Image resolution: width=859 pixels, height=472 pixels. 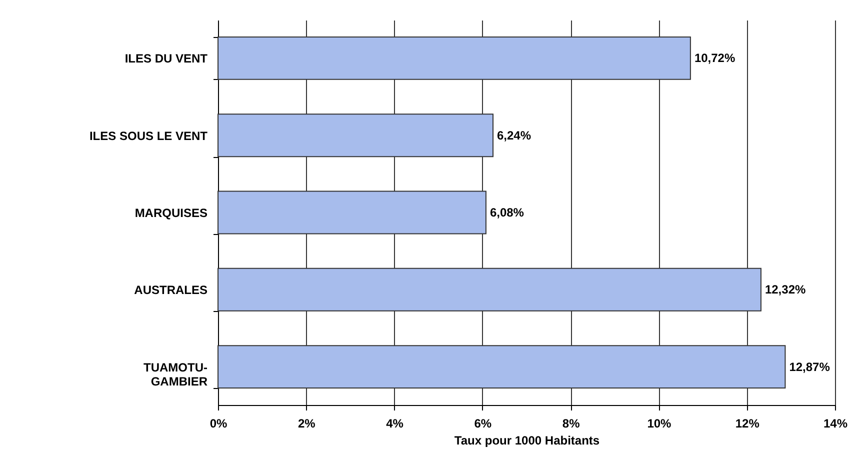 I want to click on x-tick-label: 10%, so click(x=659, y=423).